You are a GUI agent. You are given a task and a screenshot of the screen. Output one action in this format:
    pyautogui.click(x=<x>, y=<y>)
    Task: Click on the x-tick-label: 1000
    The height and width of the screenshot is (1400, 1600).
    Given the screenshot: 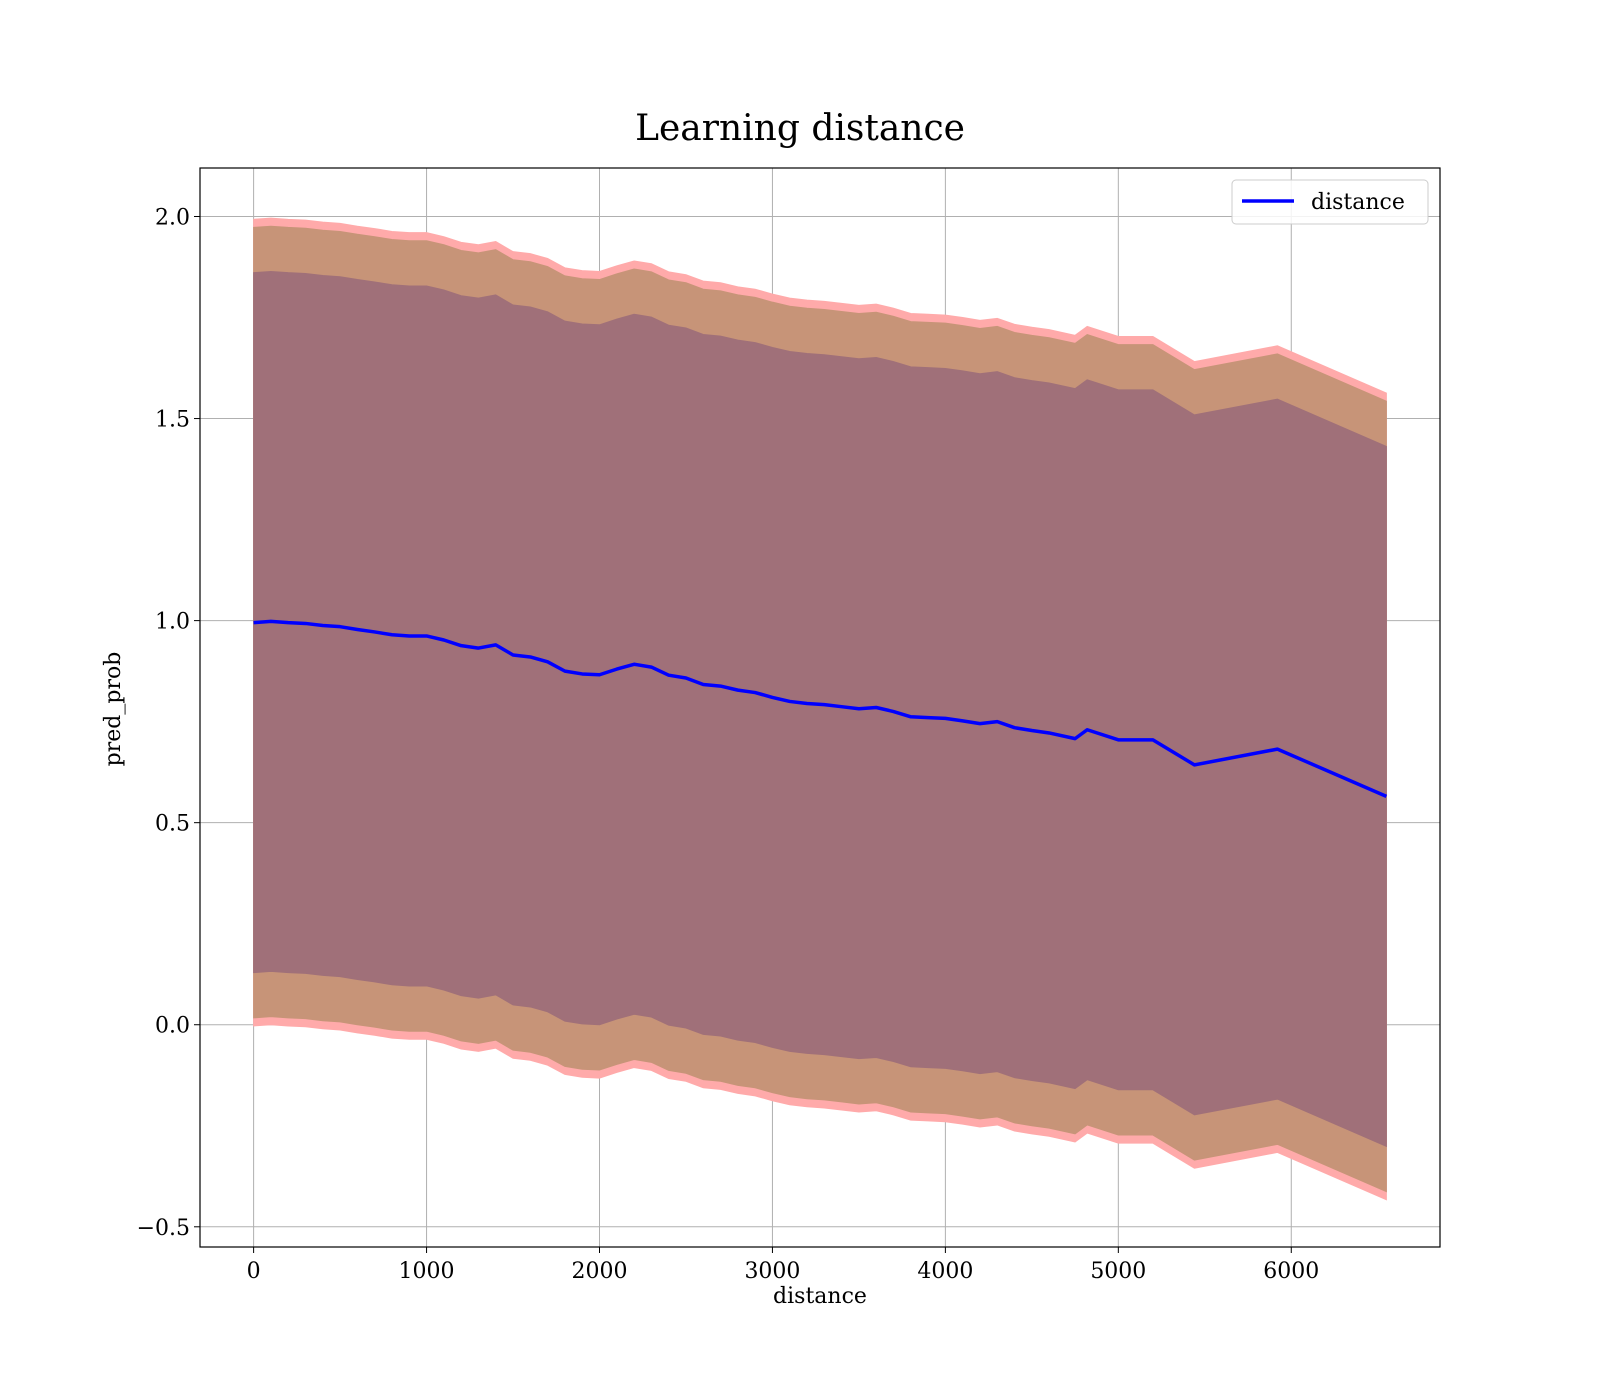 What is the action you would take?
    pyautogui.click(x=427, y=1271)
    